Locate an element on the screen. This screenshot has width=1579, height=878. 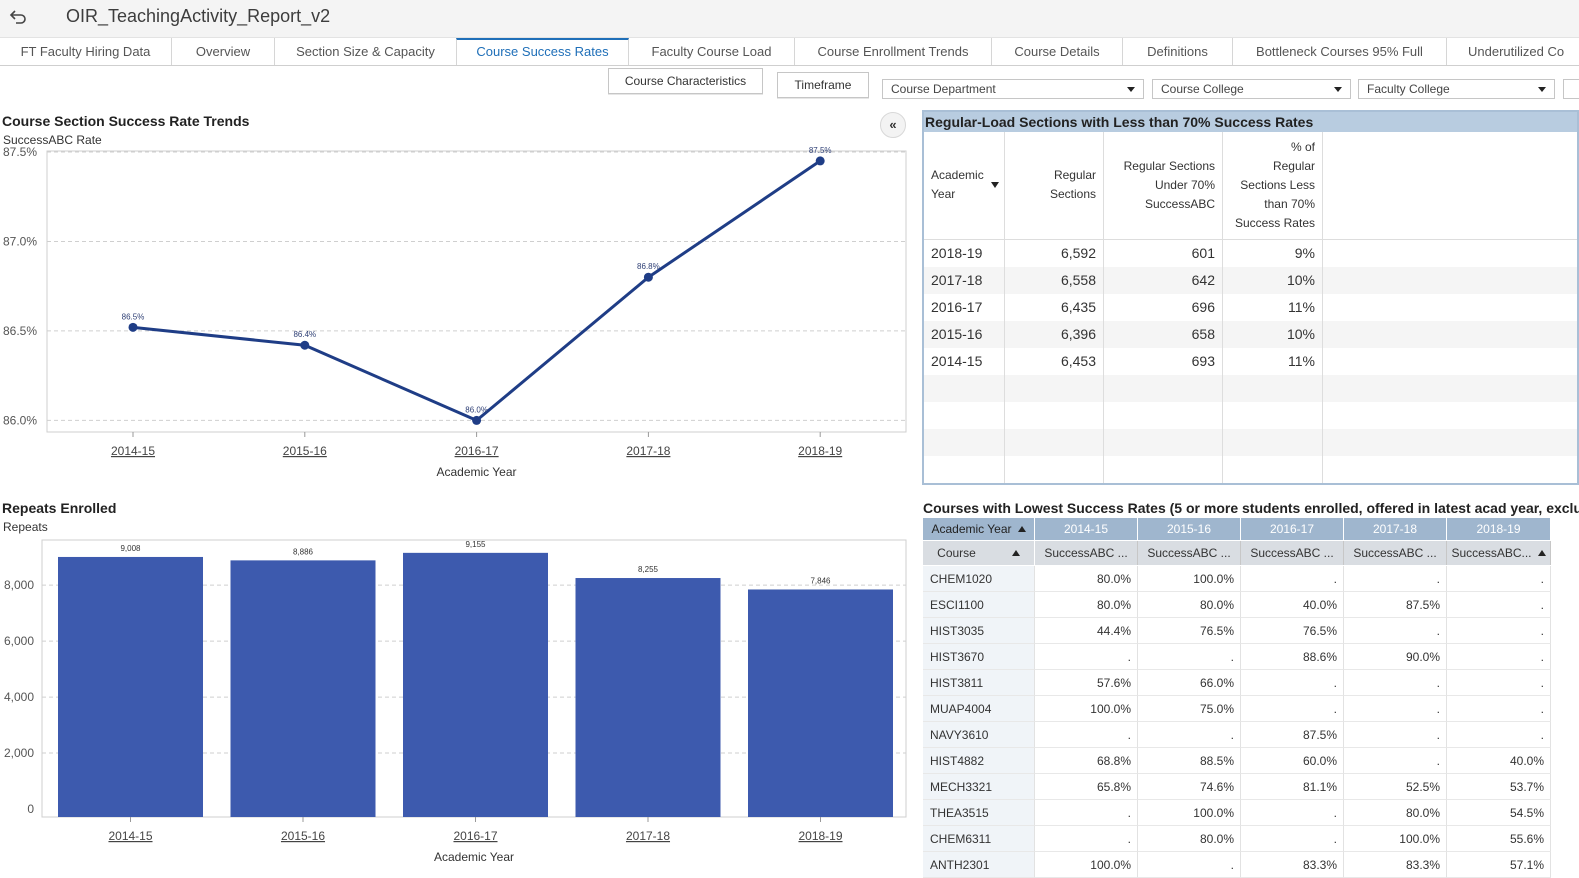
timeframe-button: Timeframe is located at coordinates (823, 85).